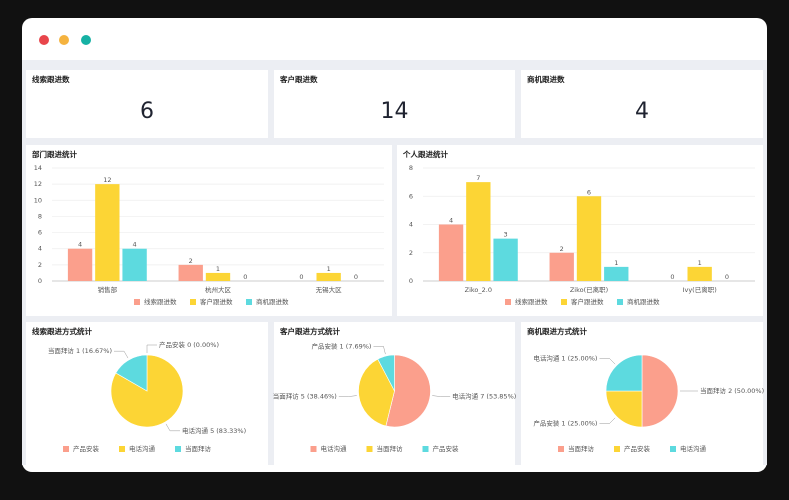 The height and width of the screenshot is (500, 789). Describe the element at coordinates (425, 154) in the screenshot. I see `chart-title: 个人跟进统计` at that location.